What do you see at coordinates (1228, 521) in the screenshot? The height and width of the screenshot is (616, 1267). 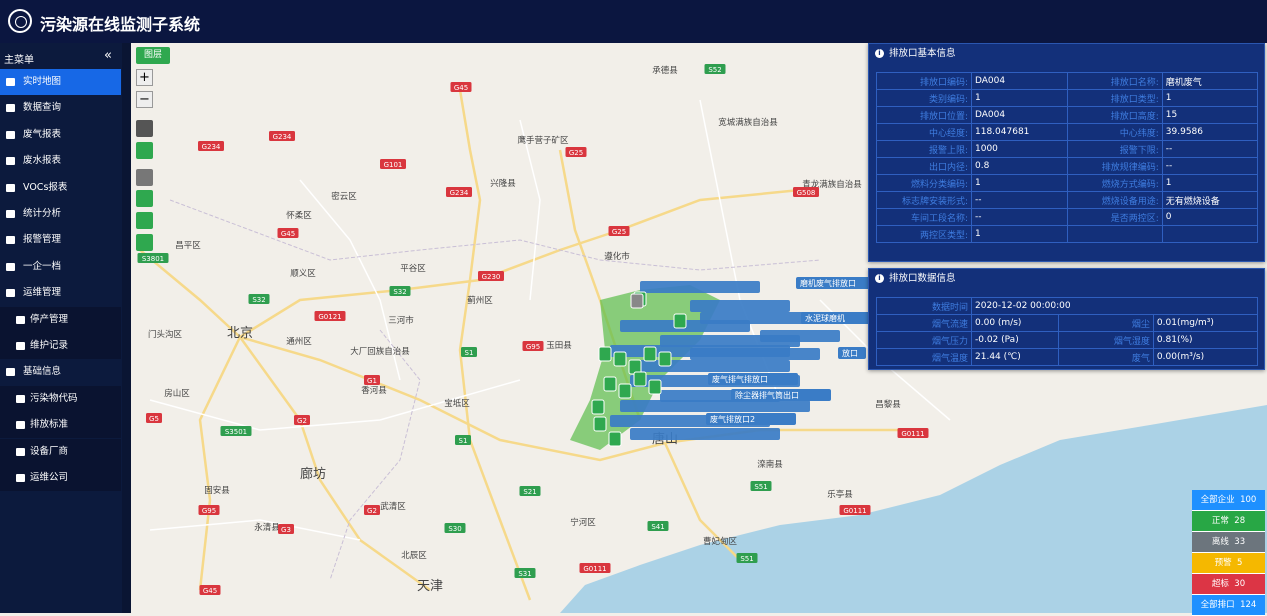 I see `status-item: 正常 28` at bounding box center [1228, 521].